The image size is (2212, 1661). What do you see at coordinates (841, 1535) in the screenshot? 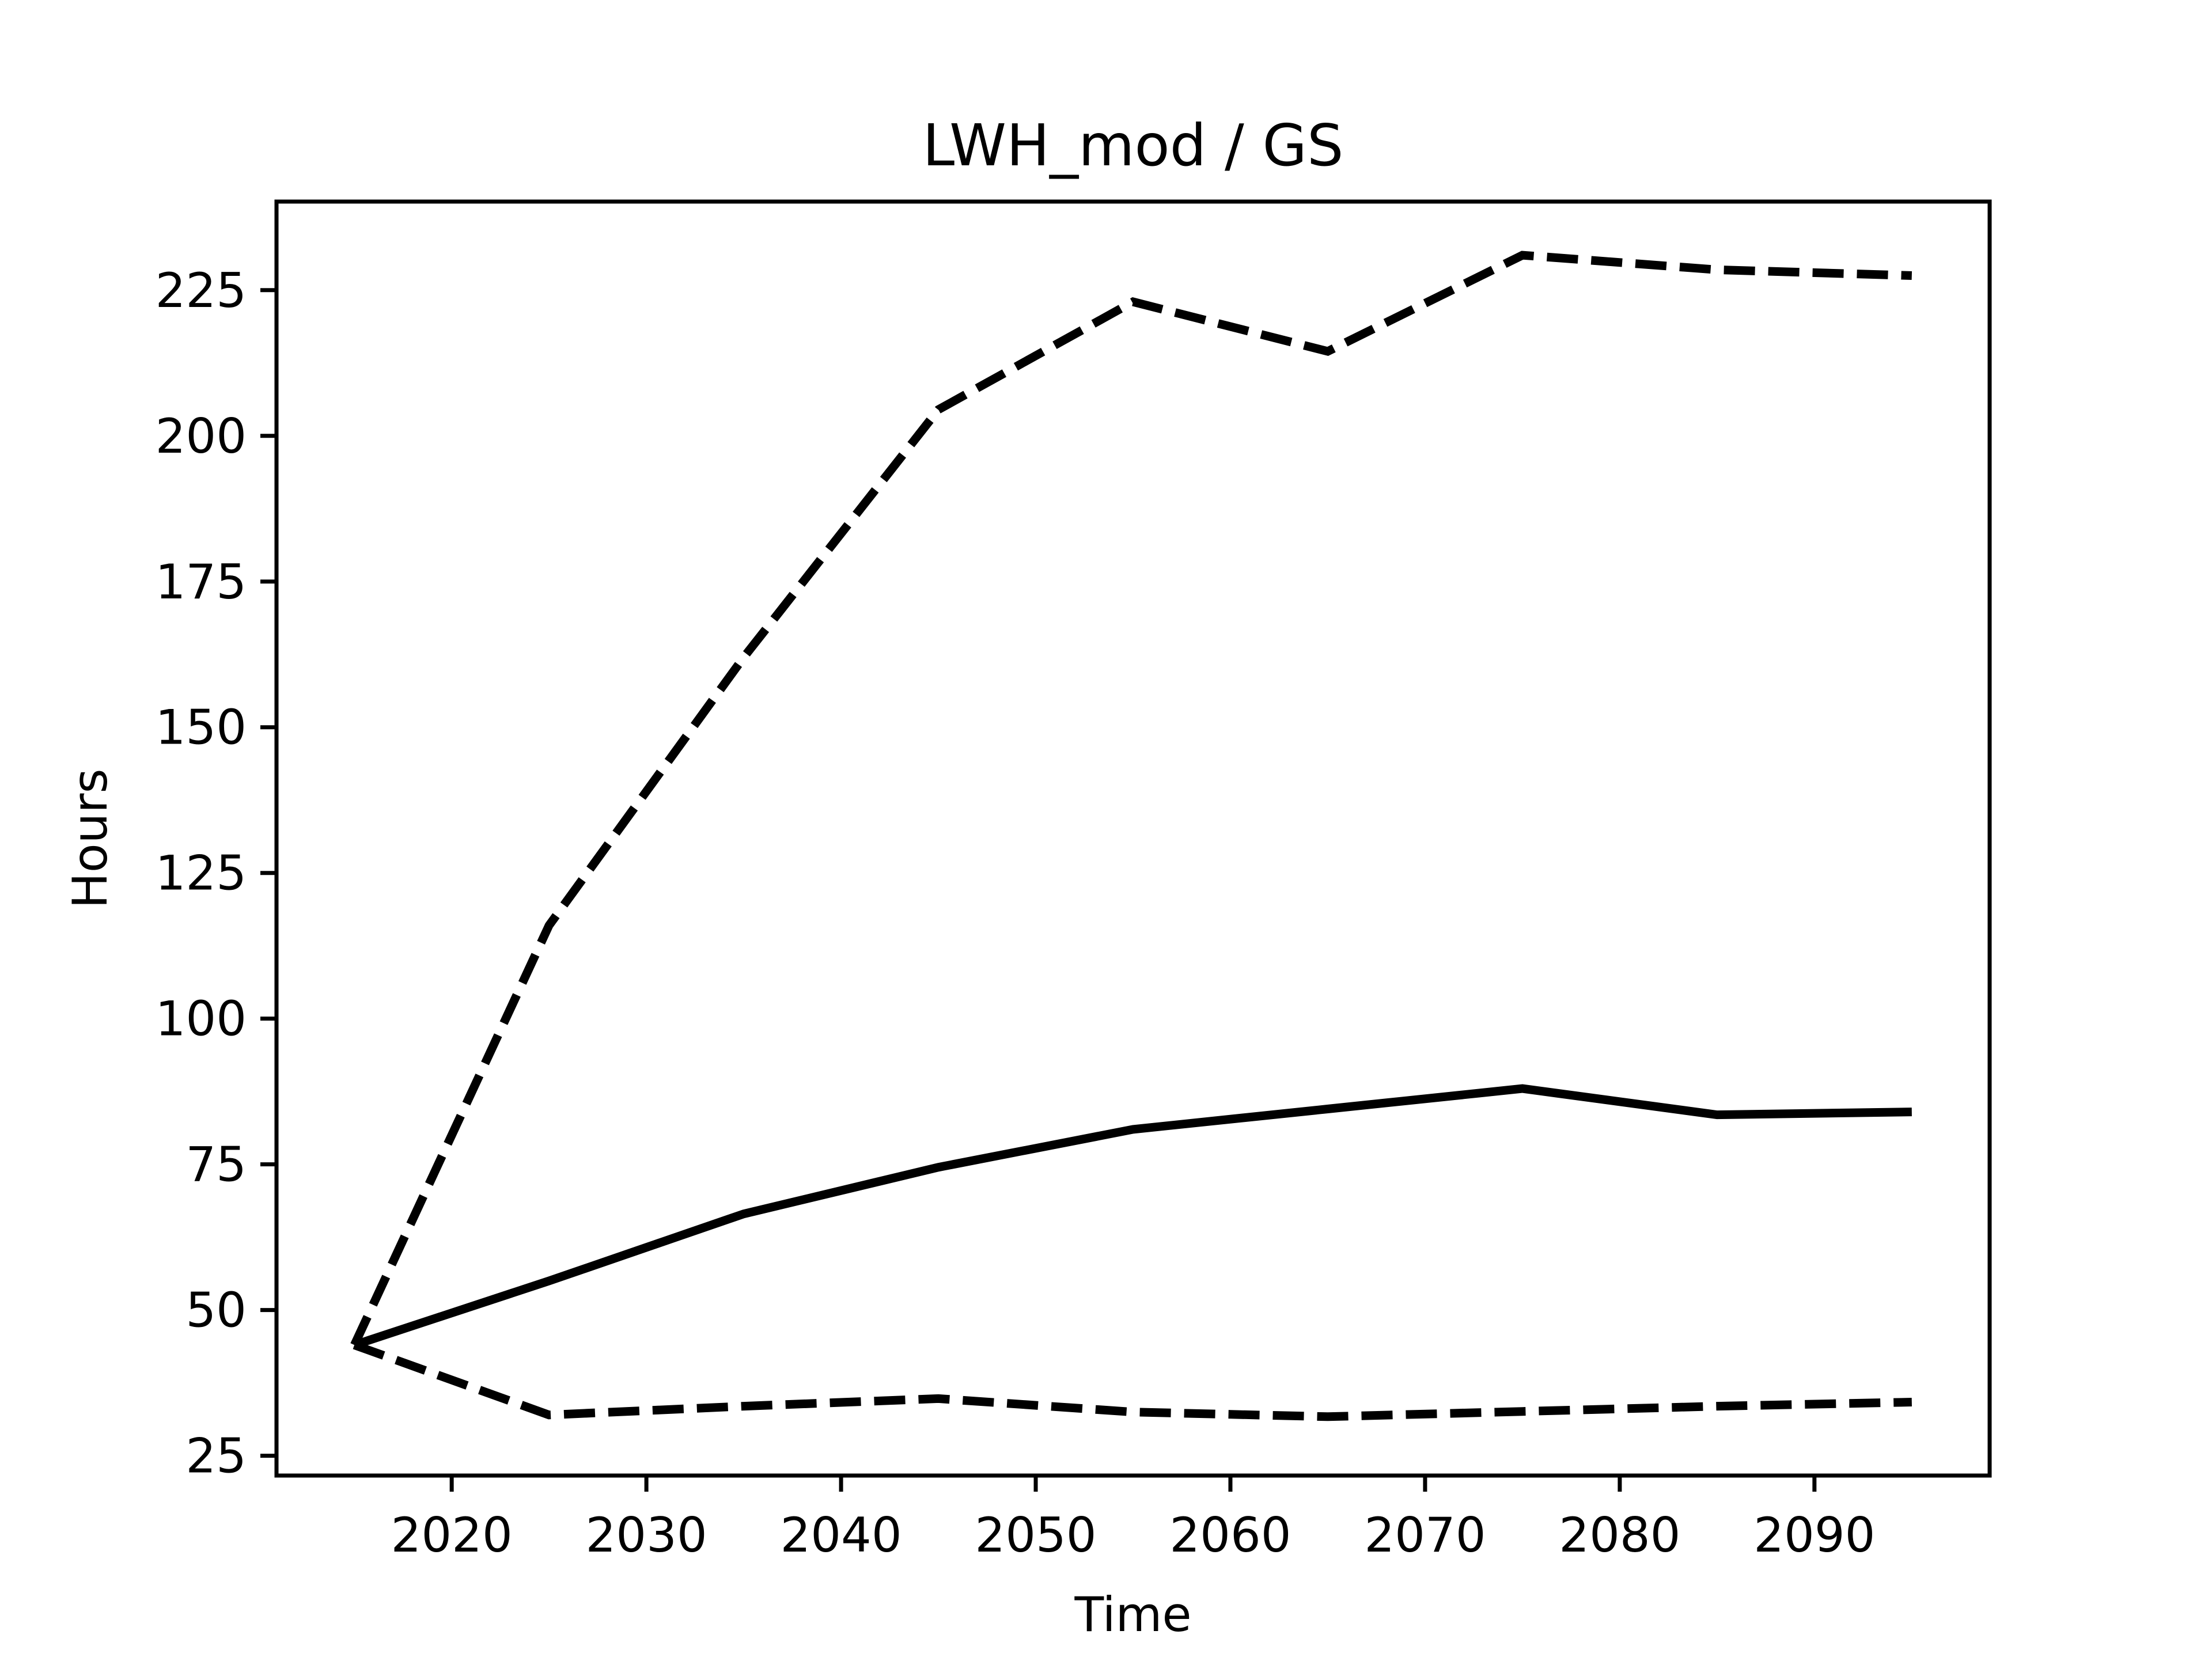
I see `x-tick-label: 2040` at bounding box center [841, 1535].